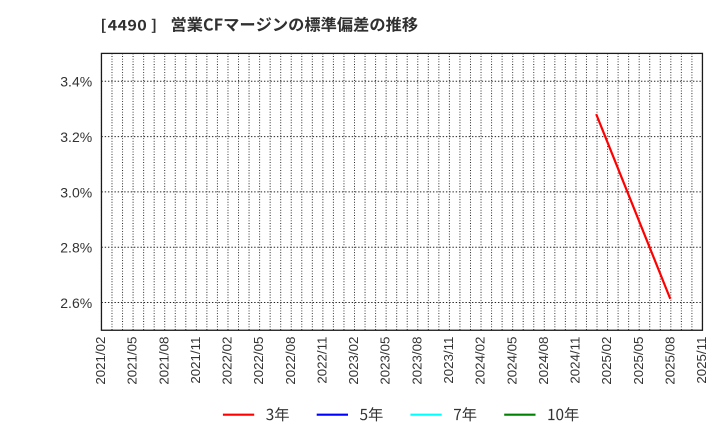 Image resolution: width=720 pixels, height=440 pixels. Describe the element at coordinates (195, 360) in the screenshot. I see `svg-text: 2021/11` at that location.